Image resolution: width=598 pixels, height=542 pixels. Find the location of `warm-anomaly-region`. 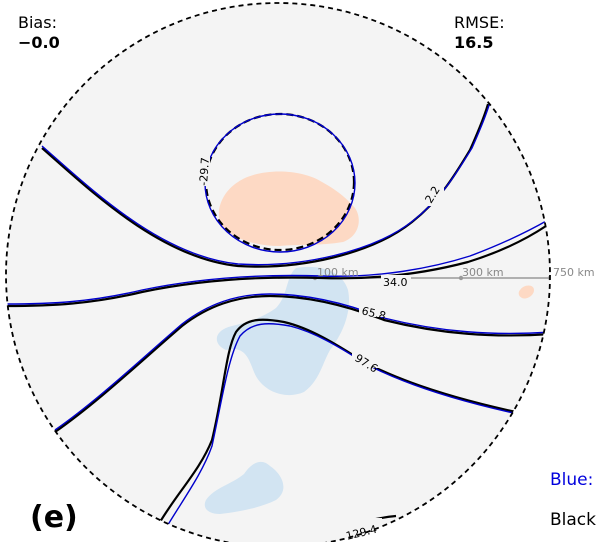

warm-anomaly-region is located at coordinates (288, 208).